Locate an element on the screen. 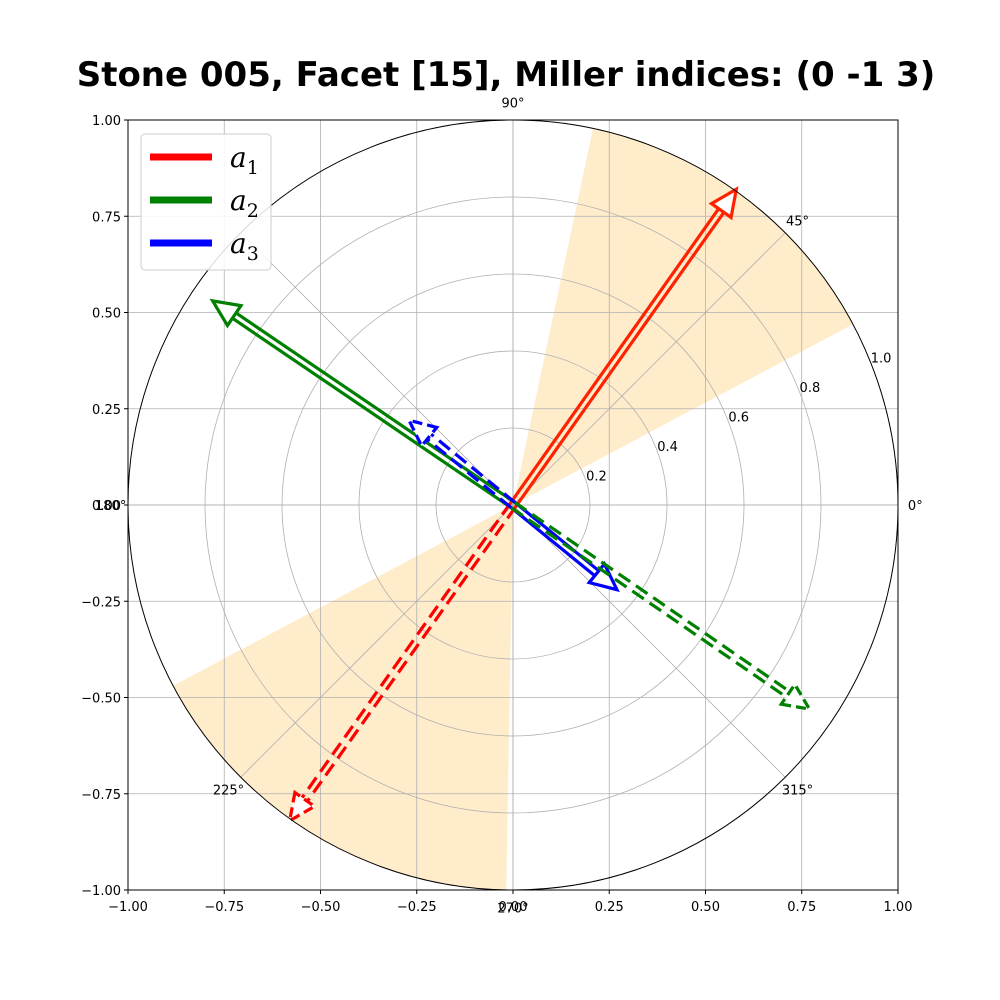  vector-a3-dashed is located at coordinates (461, 463).